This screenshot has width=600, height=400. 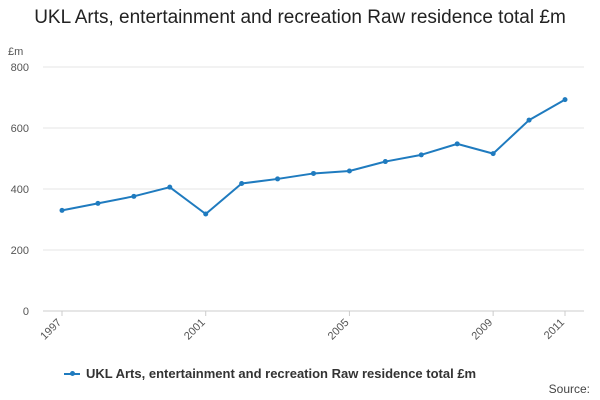 I want to click on x-tick-label: 1997, so click(x=51, y=330).